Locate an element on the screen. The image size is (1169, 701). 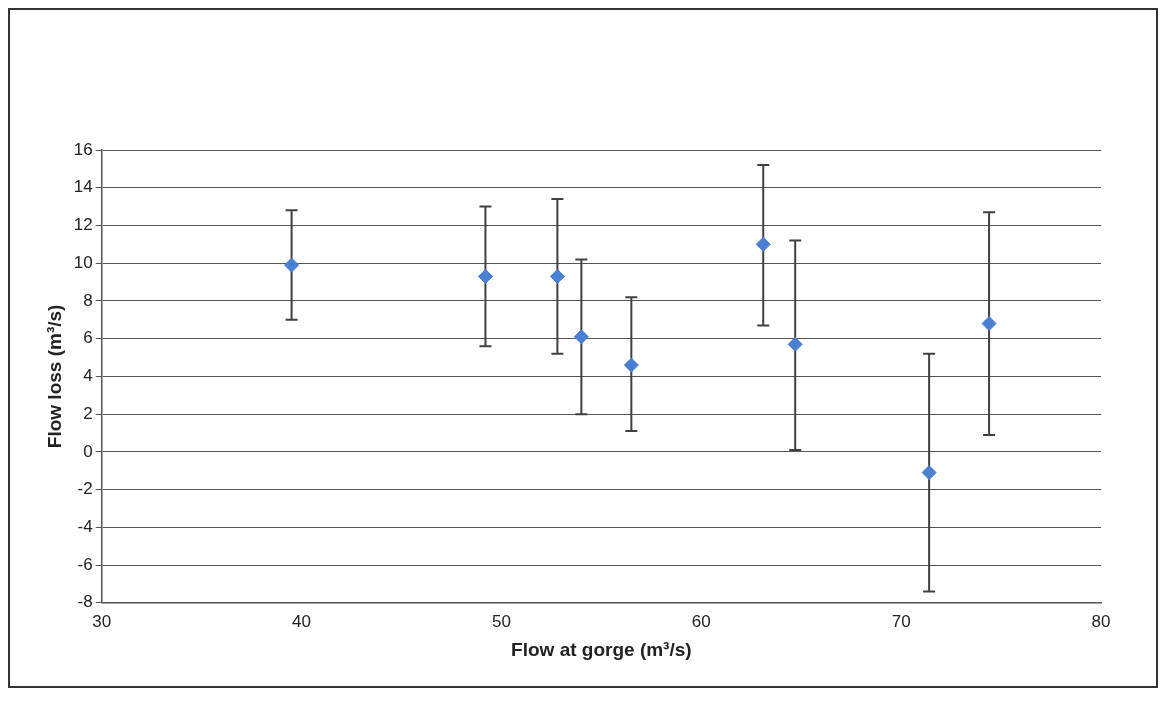
y-tick-label: 6 is located at coordinates (88, 338).